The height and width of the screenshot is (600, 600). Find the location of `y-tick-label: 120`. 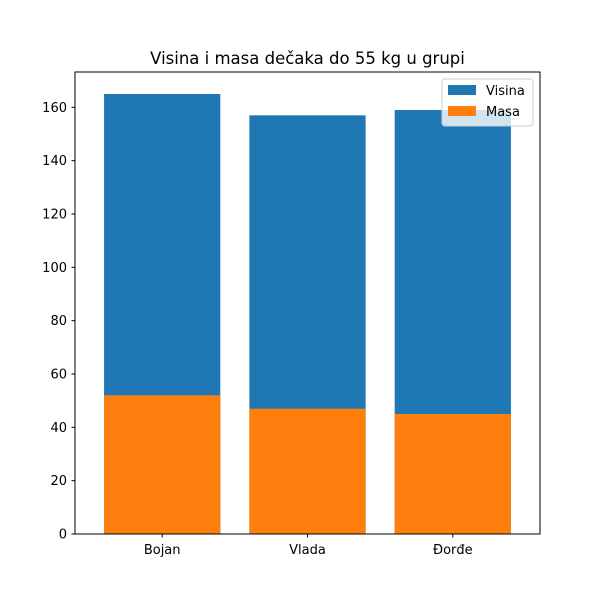

y-tick-label: 120 is located at coordinates (54, 215).